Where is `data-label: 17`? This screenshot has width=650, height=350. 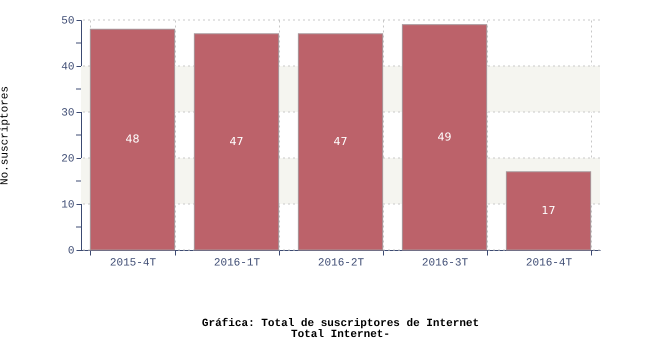
data-label: 17 is located at coordinates (549, 210).